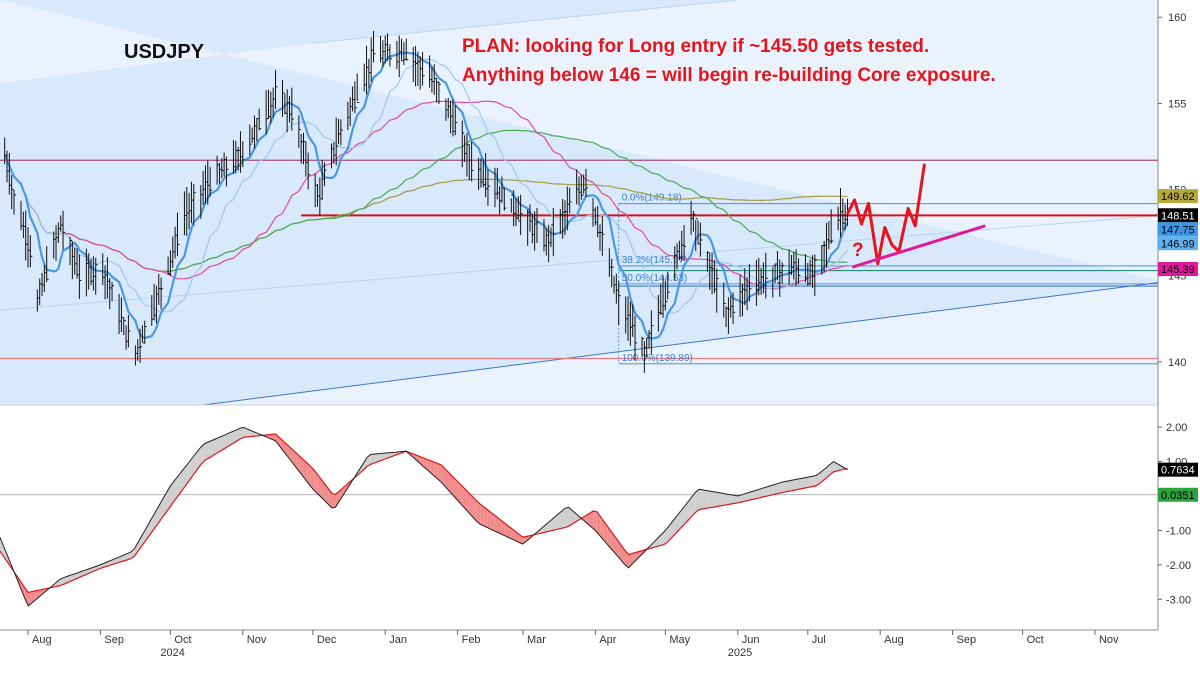 The height and width of the screenshot is (675, 1200). Describe the element at coordinates (1178, 216) in the screenshot. I see `price-tag: 148.51` at that location.